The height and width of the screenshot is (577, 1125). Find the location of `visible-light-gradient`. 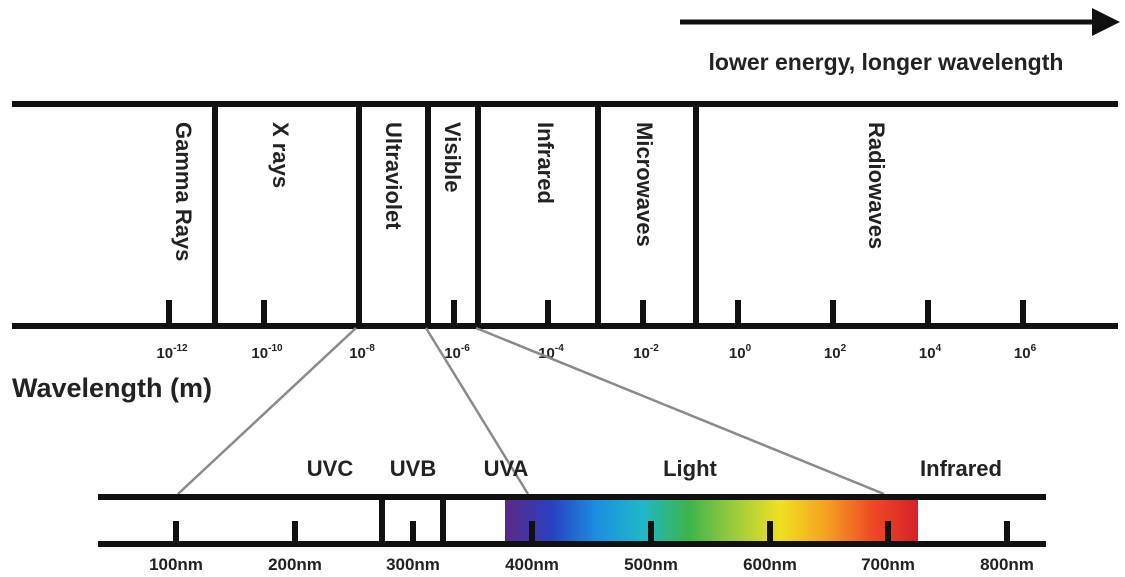

visible-light-gradient is located at coordinates (711, 520).